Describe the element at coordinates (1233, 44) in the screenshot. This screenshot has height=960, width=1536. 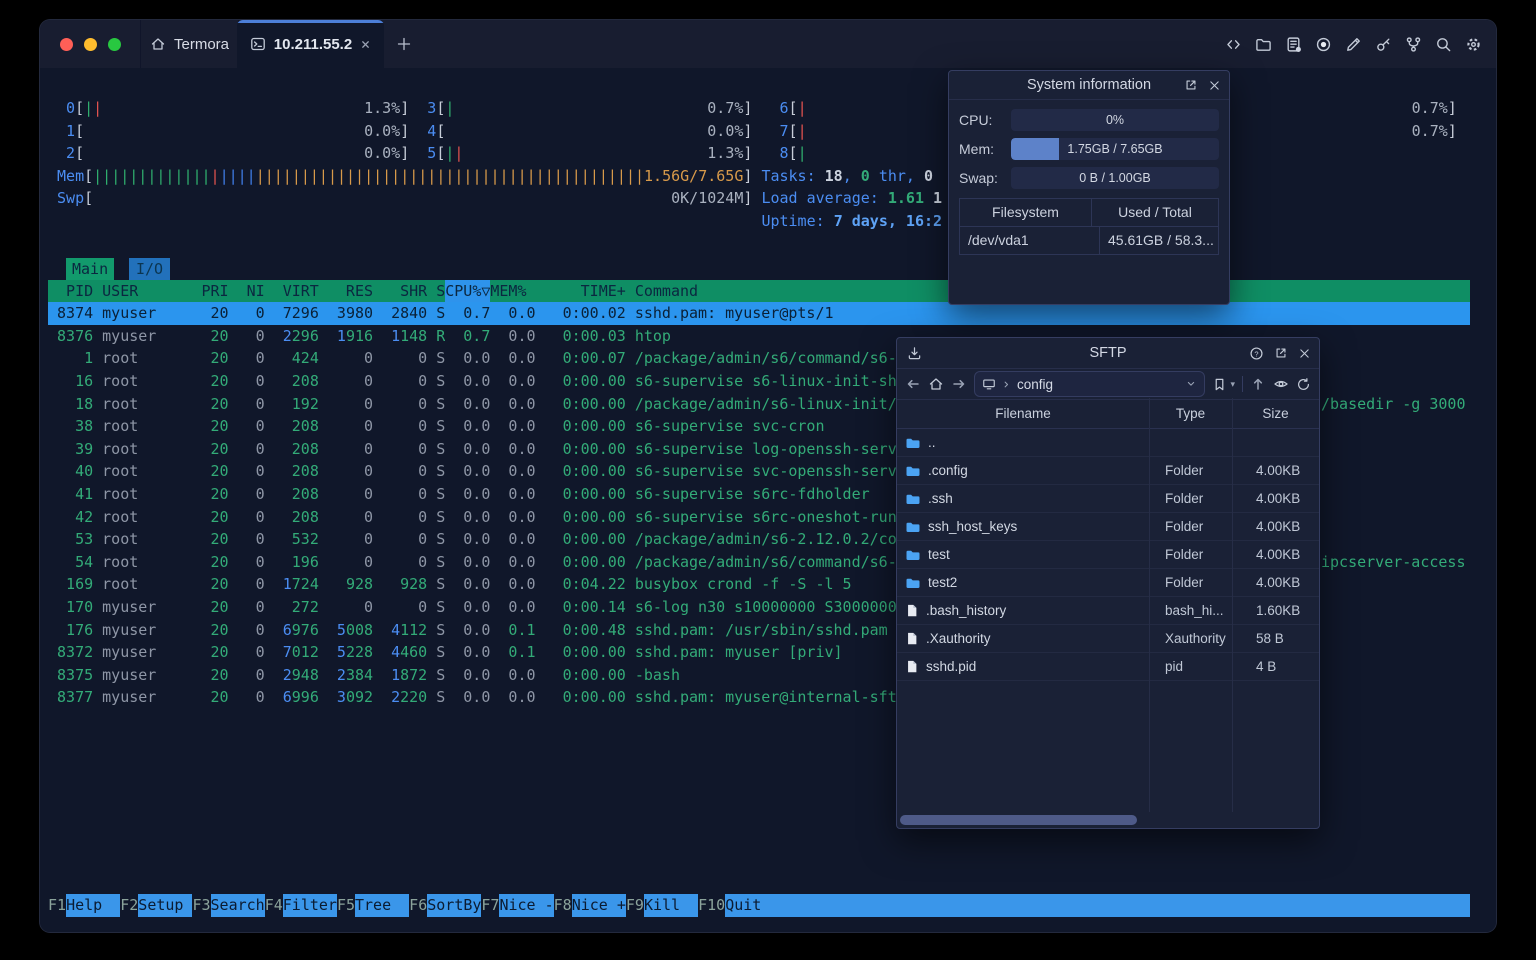
I see `code-icon` at that location.